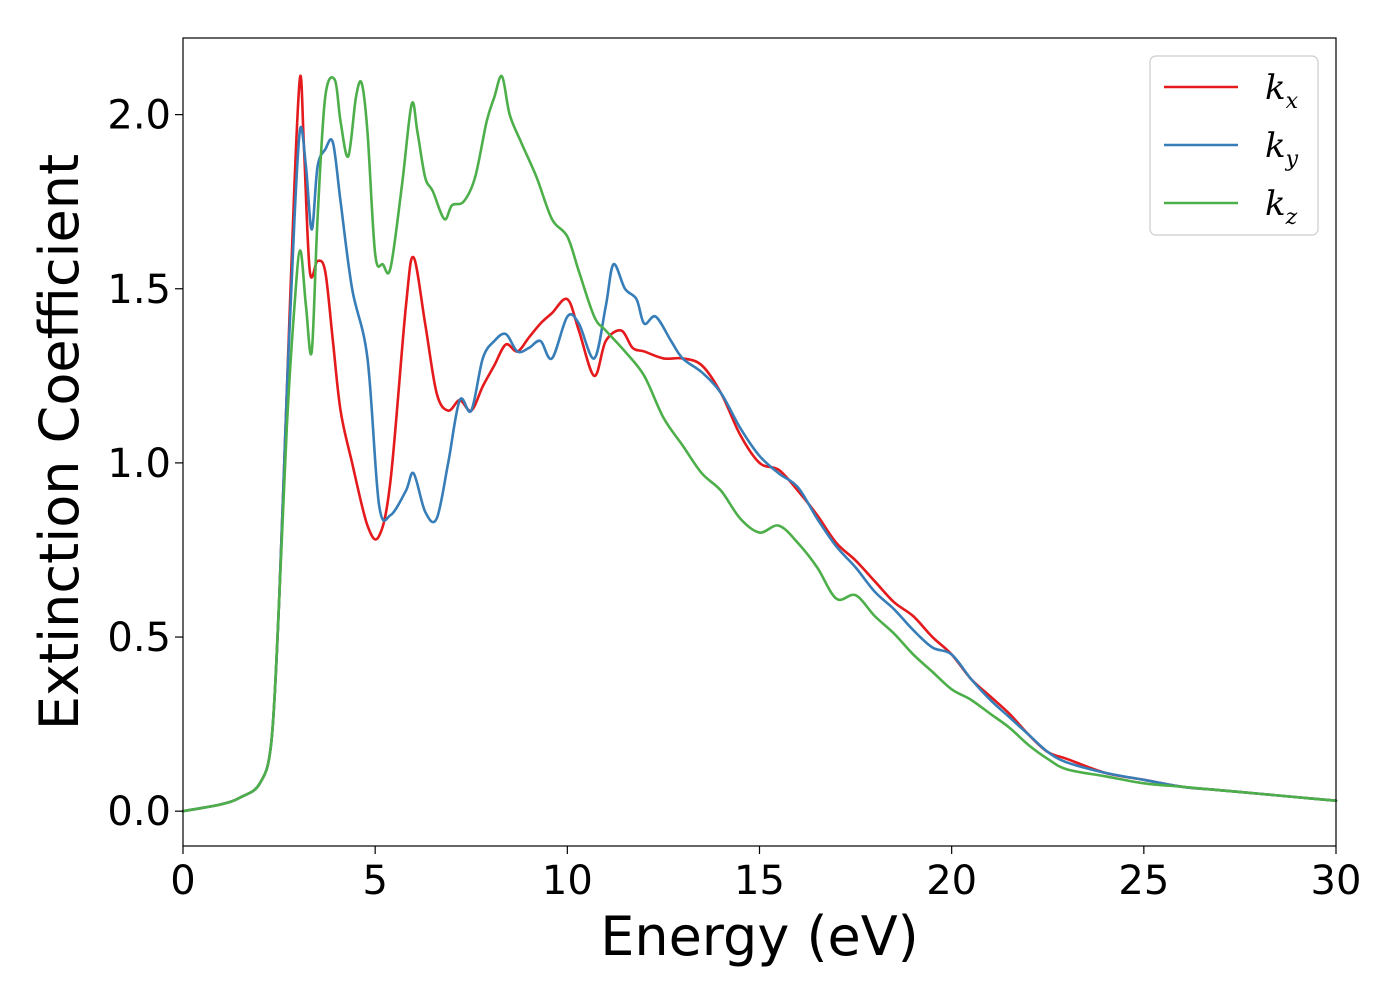 This screenshot has width=1400, height=1000. What do you see at coordinates (182, 881) in the screenshot?
I see `x-tick-label: 0` at bounding box center [182, 881].